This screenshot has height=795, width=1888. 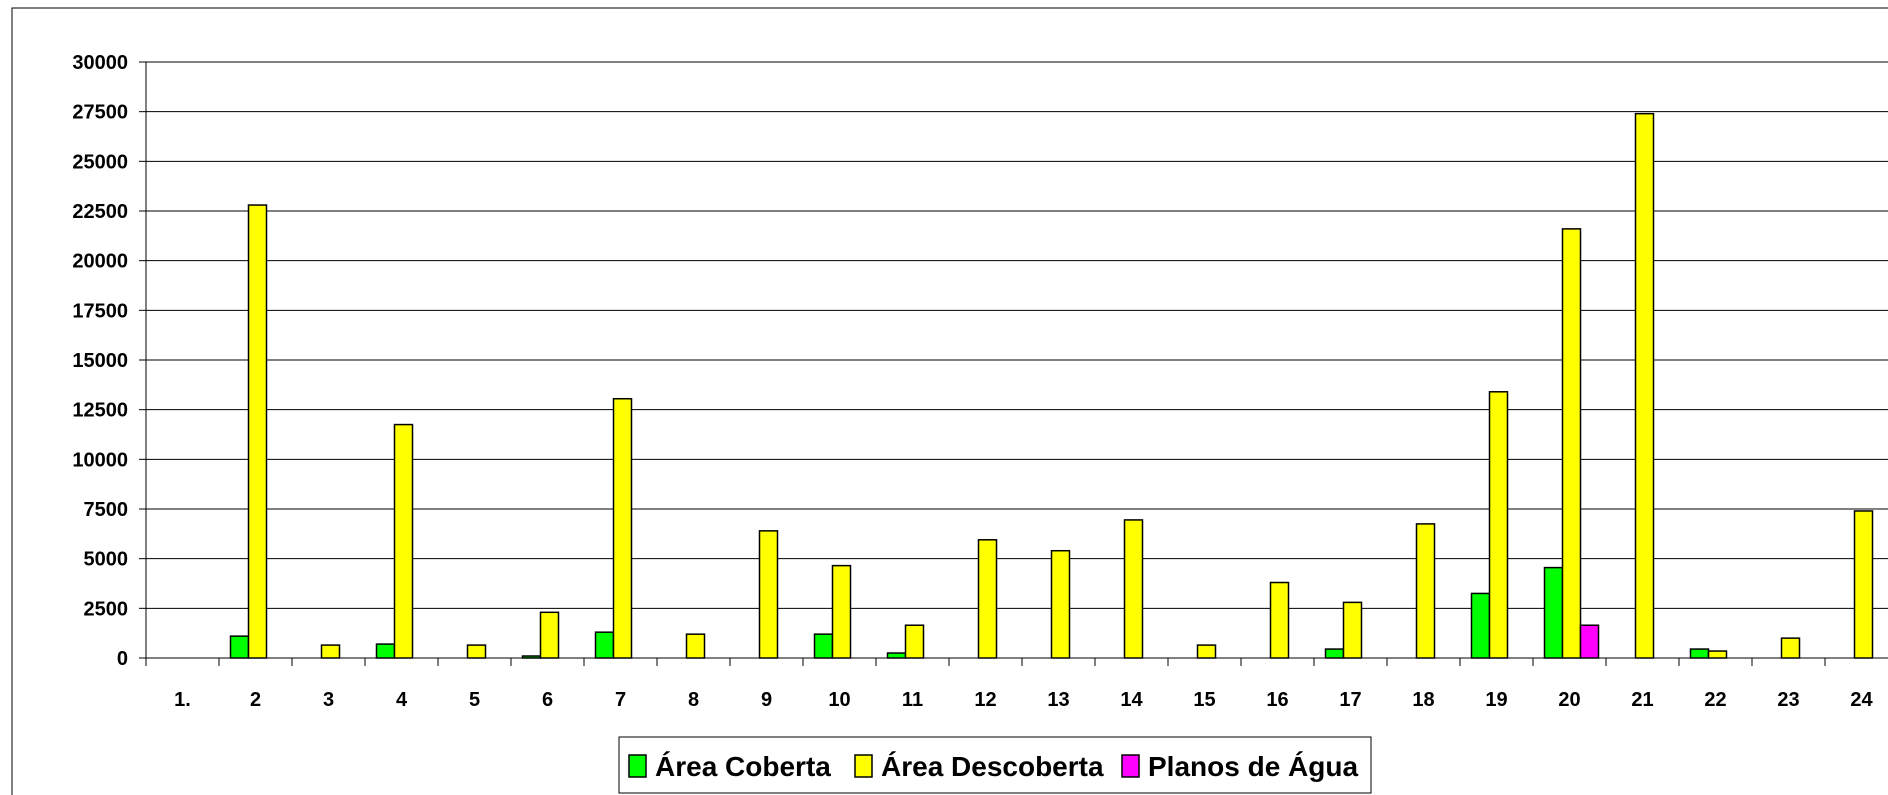 What do you see at coordinates (839, 700) in the screenshot?
I see `x-tick-label: 10` at bounding box center [839, 700].